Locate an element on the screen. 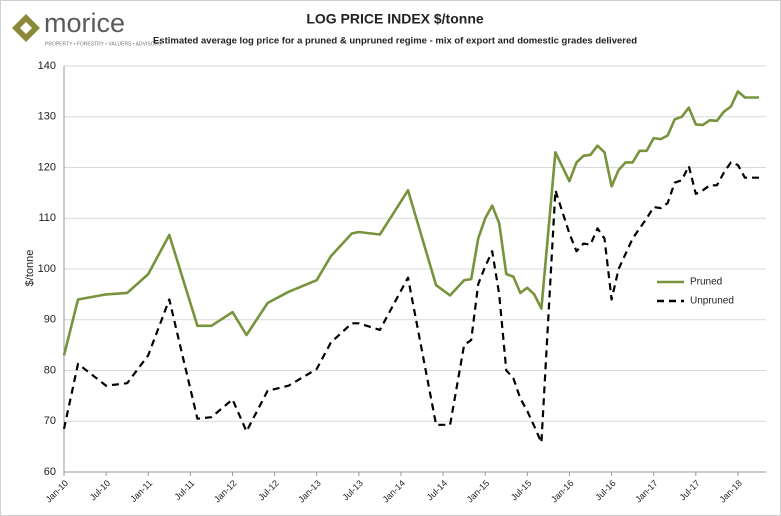 The height and width of the screenshot is (516, 781). y-tick-label: 120 is located at coordinates (47, 167).